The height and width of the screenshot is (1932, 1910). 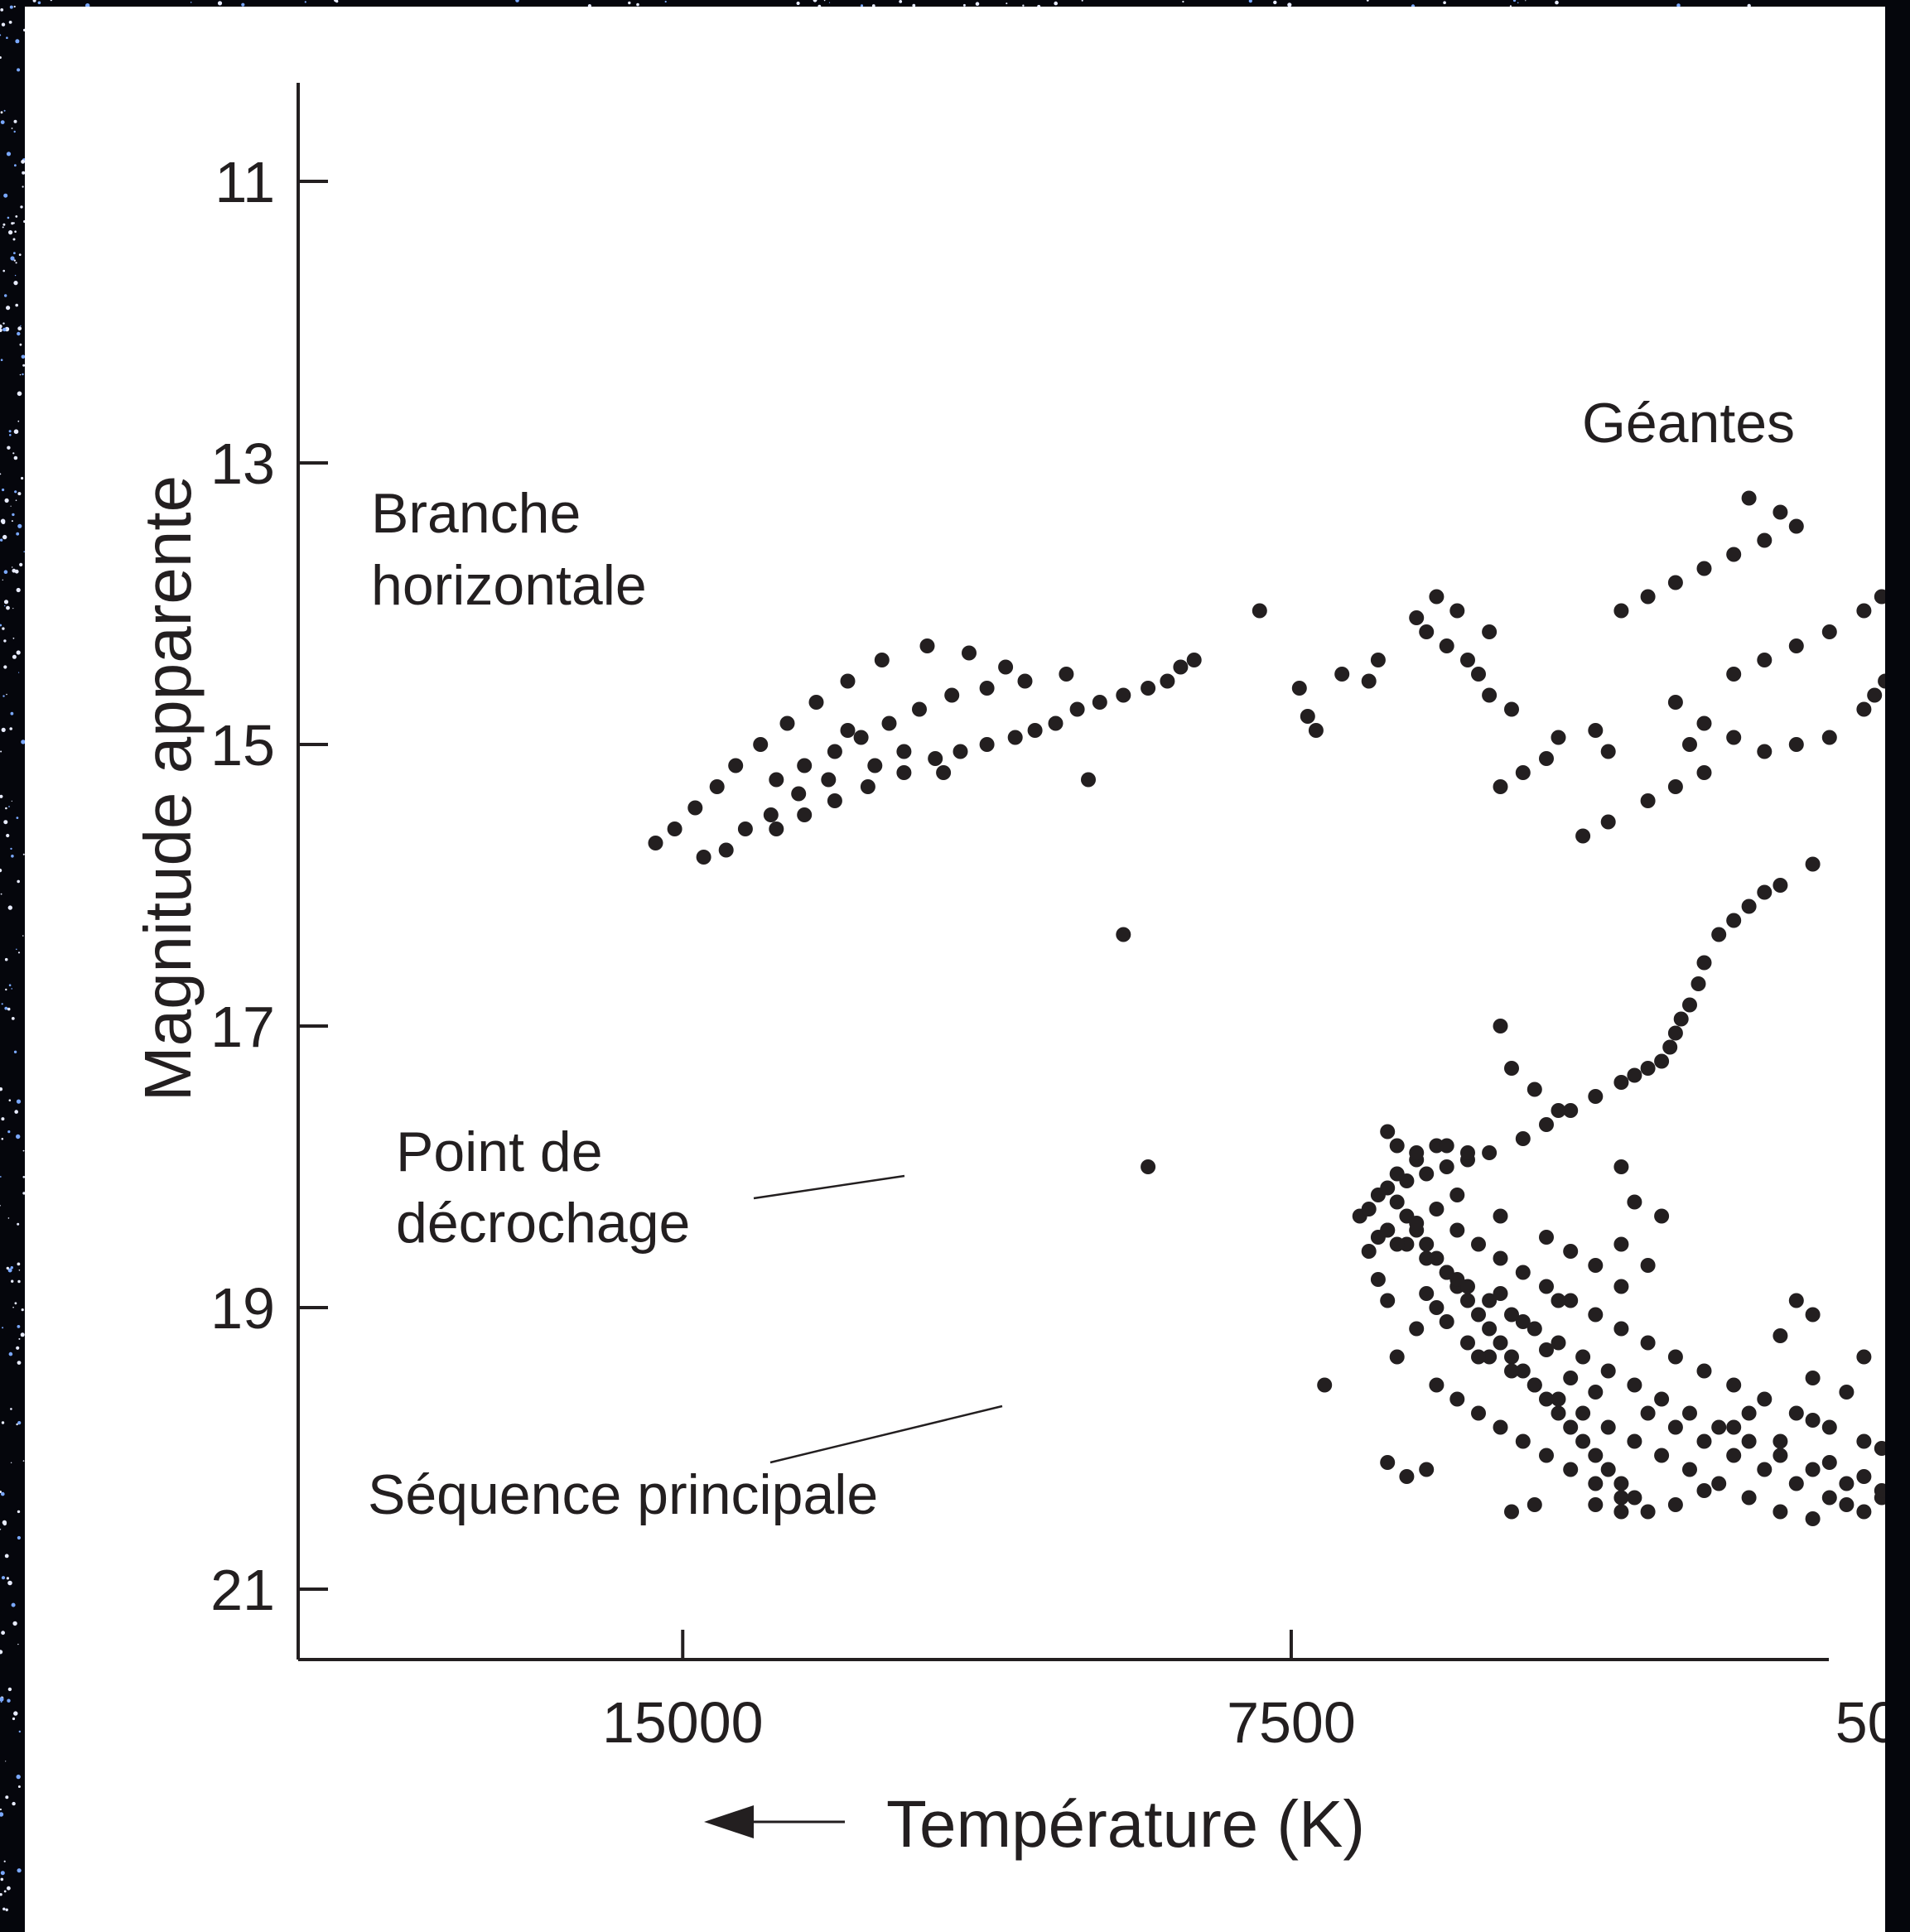 I want to click on arrow-head, so click(x=729, y=1821).